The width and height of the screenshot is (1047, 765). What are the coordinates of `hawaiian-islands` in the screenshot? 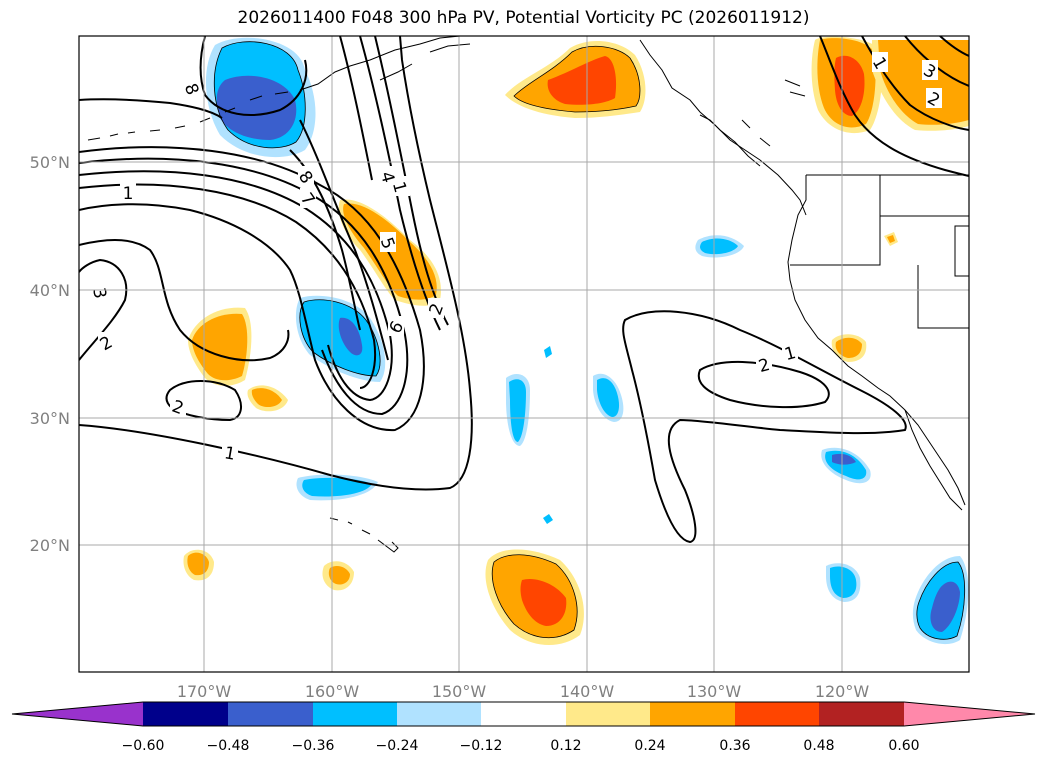 It's located at (364, 535).